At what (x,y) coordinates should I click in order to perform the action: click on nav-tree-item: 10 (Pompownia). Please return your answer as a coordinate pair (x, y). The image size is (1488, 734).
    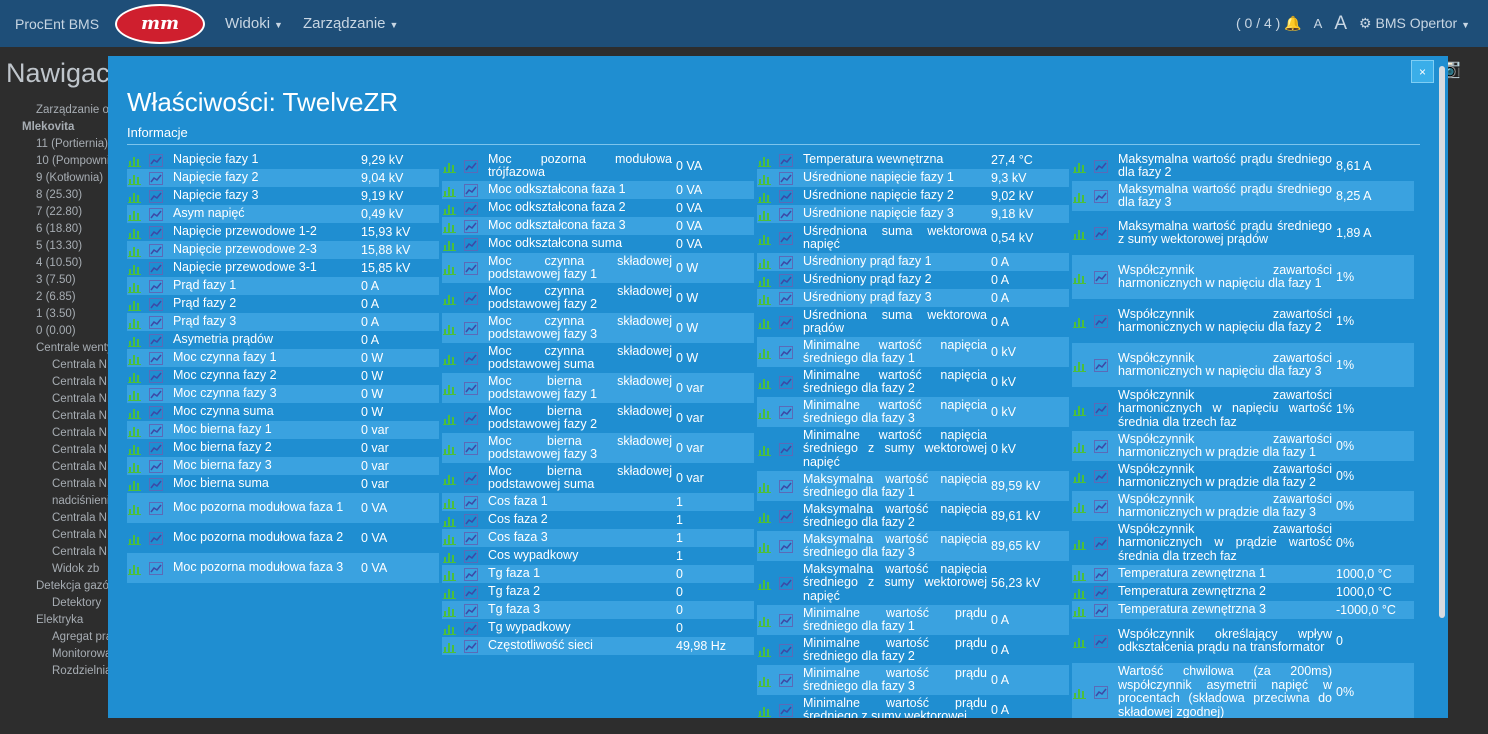
    Looking at the image, I should click on (78, 161).